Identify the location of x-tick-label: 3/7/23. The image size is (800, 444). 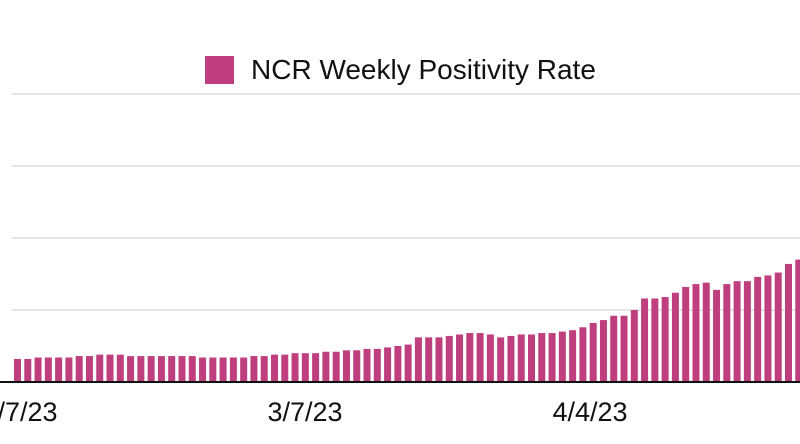
(304, 412).